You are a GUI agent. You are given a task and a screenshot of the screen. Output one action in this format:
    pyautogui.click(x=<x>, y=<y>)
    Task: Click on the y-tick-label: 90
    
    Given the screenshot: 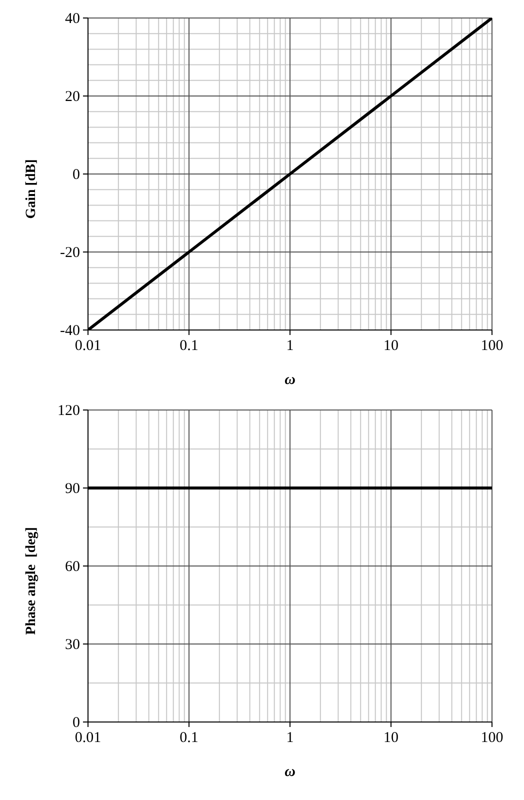 What is the action you would take?
    pyautogui.click(x=72, y=489)
    